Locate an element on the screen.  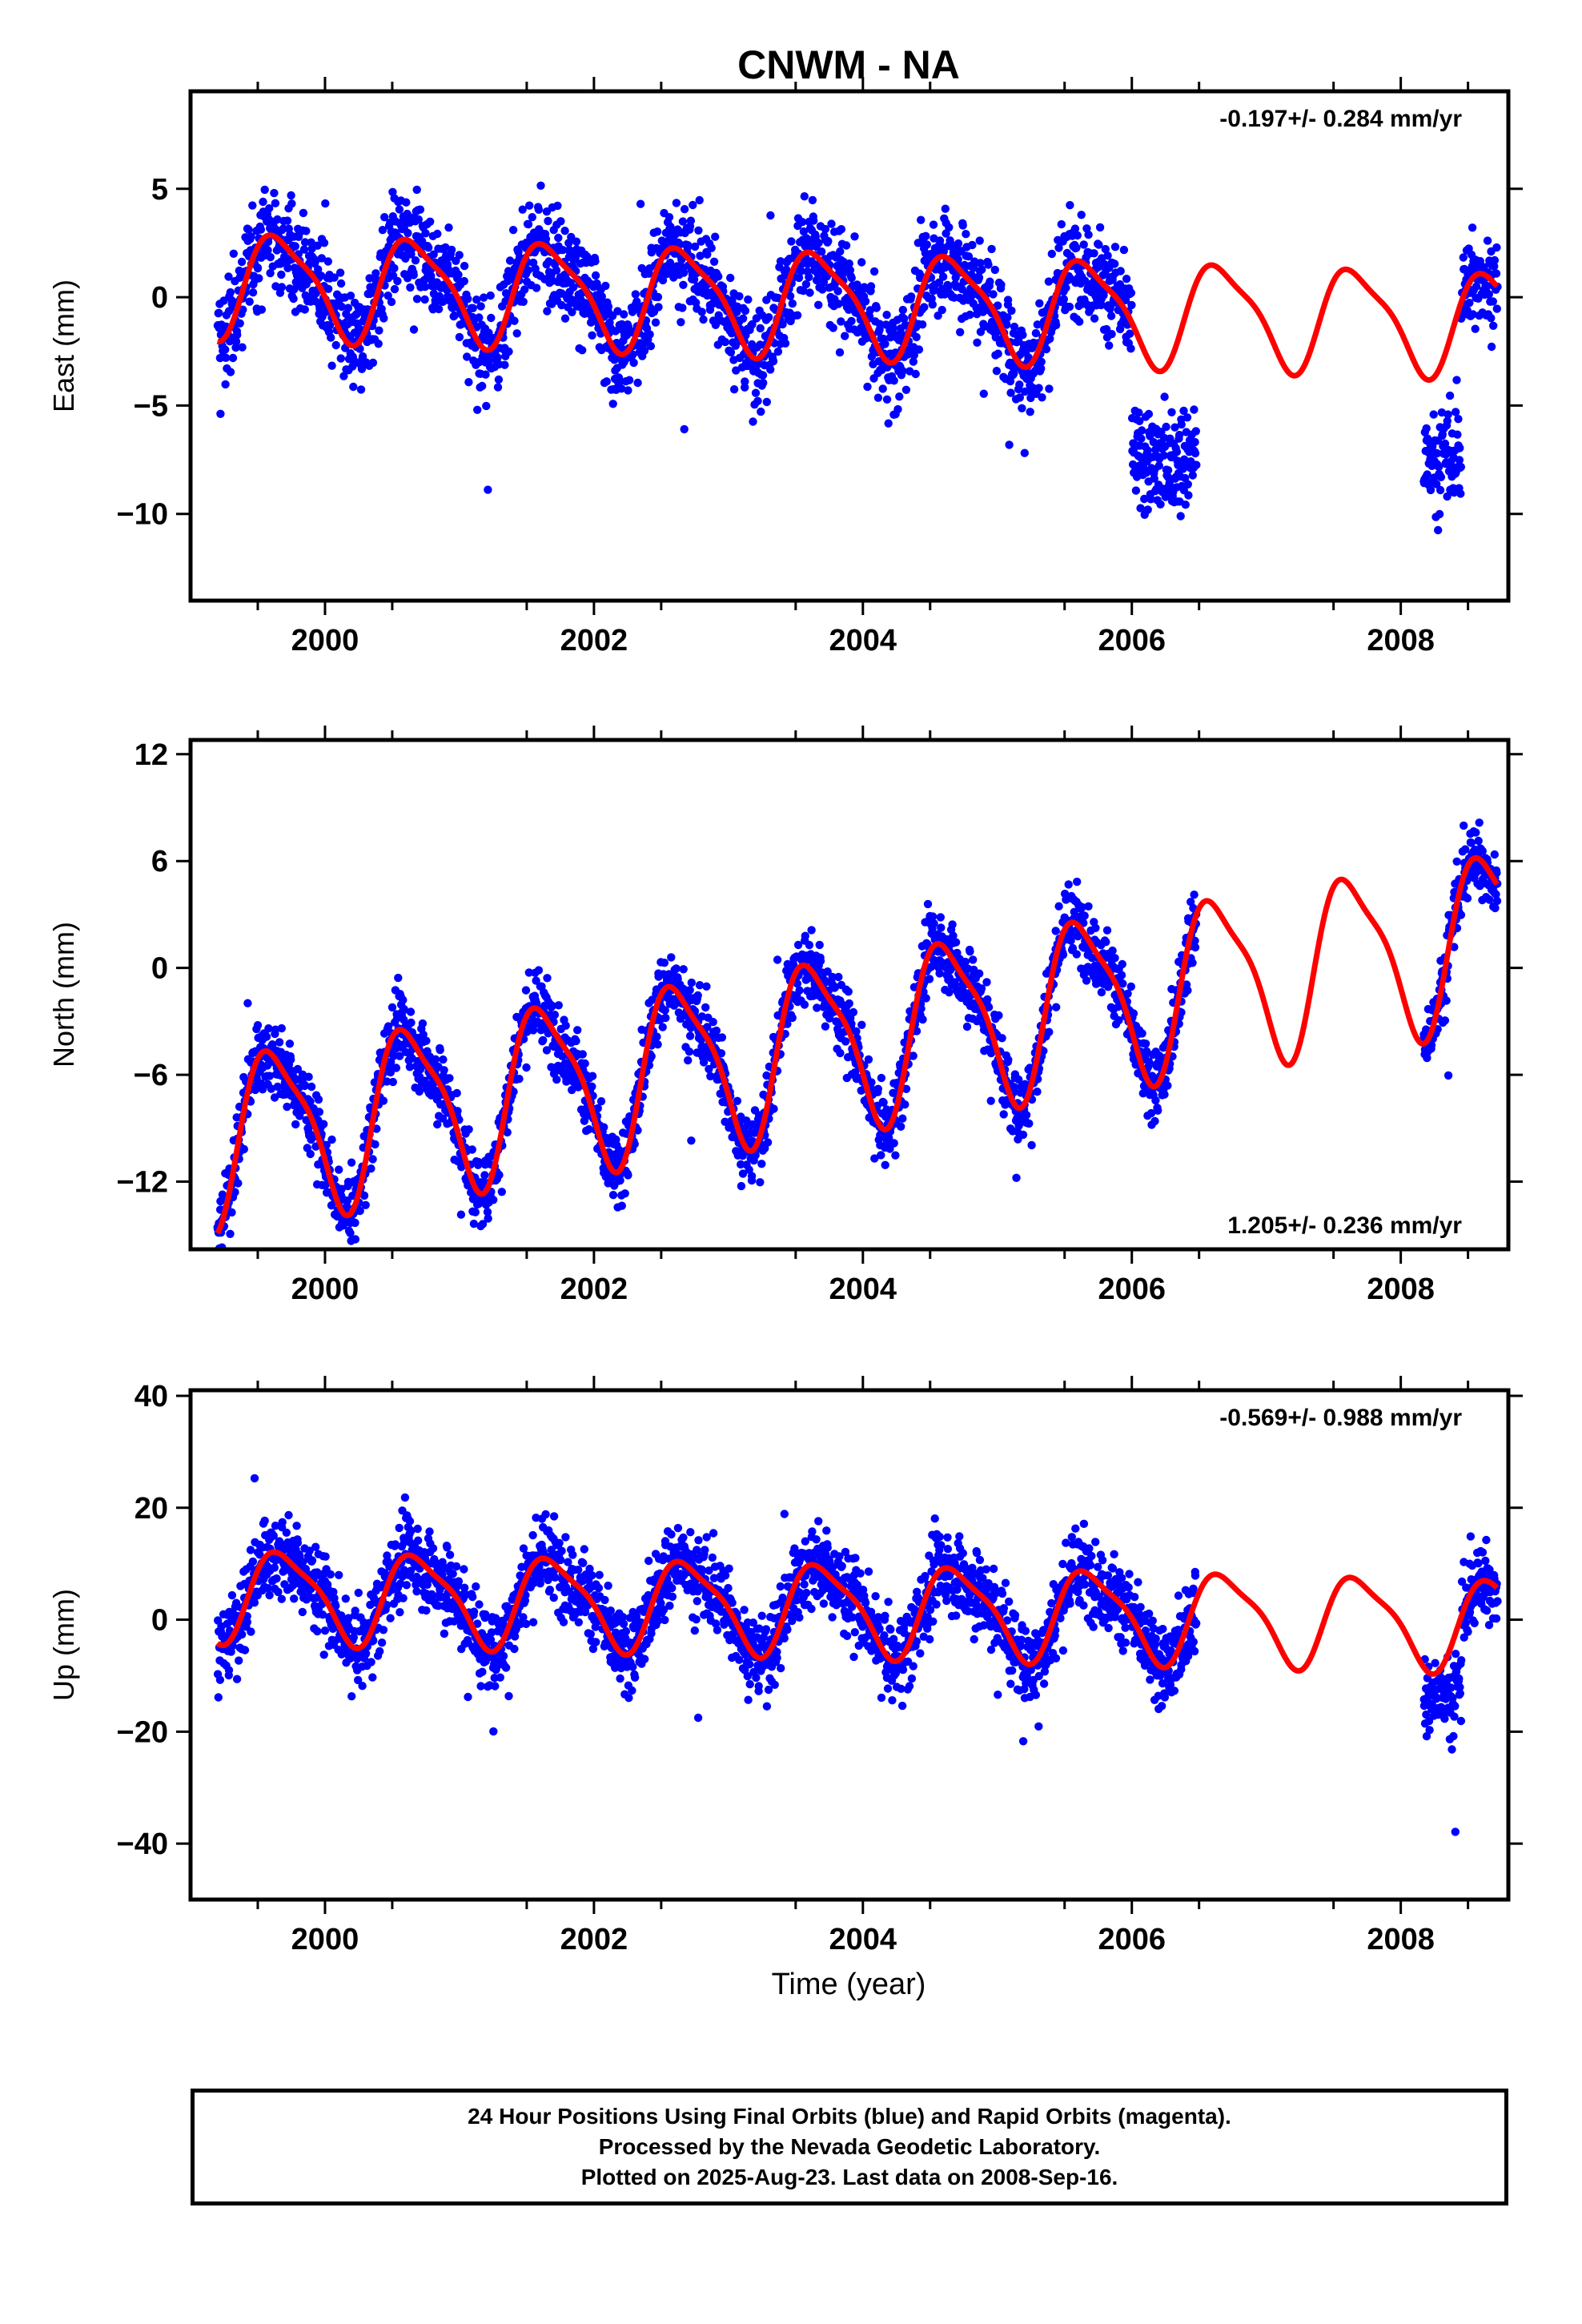
y-tick-label: 0 is located at coordinates (159, 298).